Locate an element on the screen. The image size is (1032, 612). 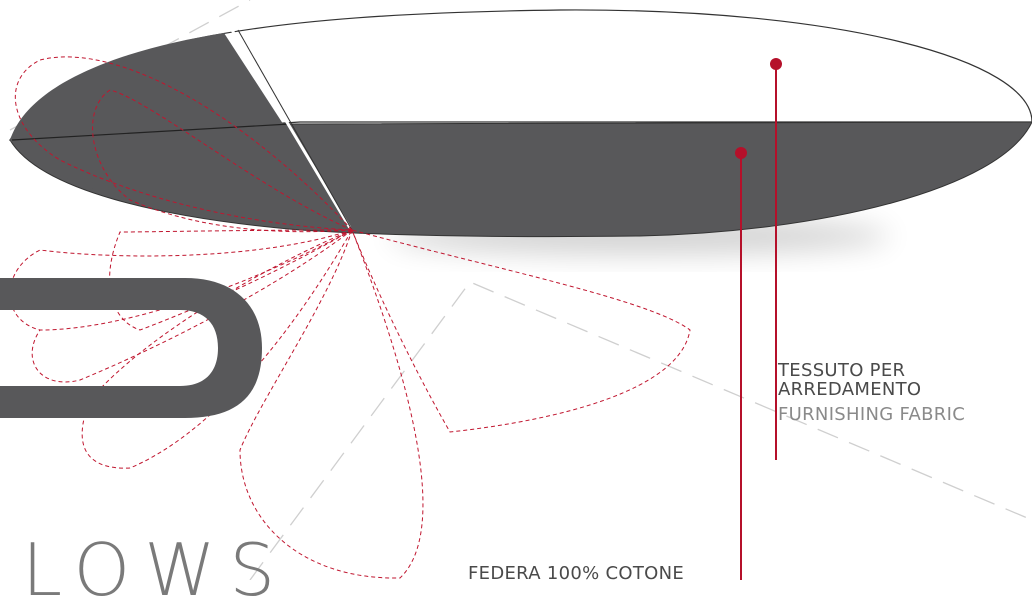
flap-edge-dark is located at coordinates (295, 130).